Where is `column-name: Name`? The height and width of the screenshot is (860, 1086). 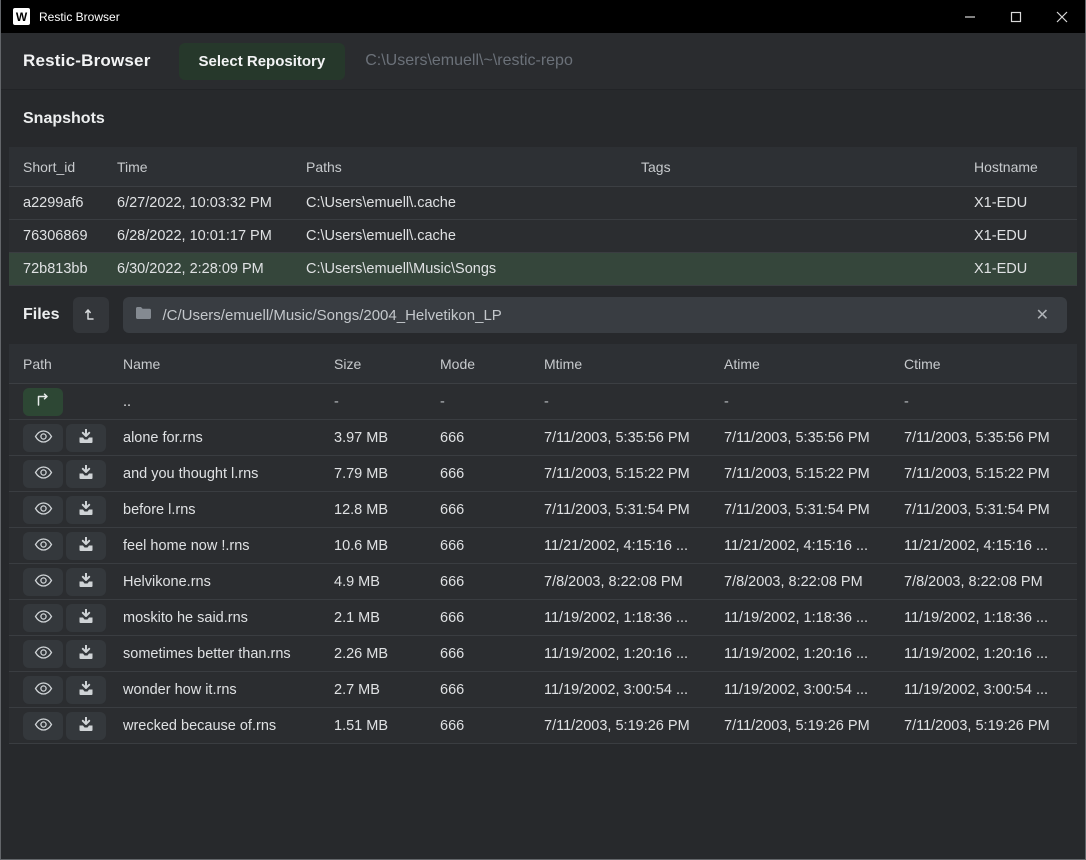
column-name: Name is located at coordinates (142, 363).